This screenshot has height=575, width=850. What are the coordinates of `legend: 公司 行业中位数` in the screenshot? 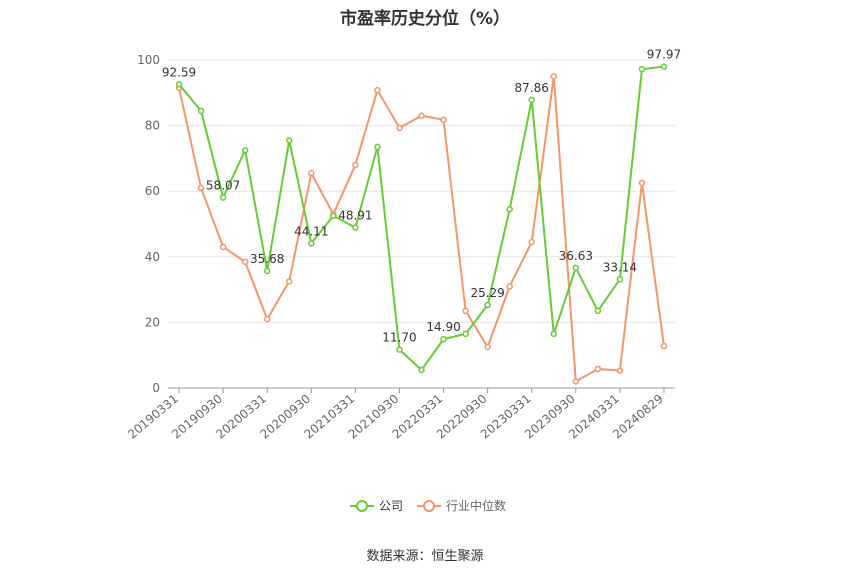 It's located at (428, 505).